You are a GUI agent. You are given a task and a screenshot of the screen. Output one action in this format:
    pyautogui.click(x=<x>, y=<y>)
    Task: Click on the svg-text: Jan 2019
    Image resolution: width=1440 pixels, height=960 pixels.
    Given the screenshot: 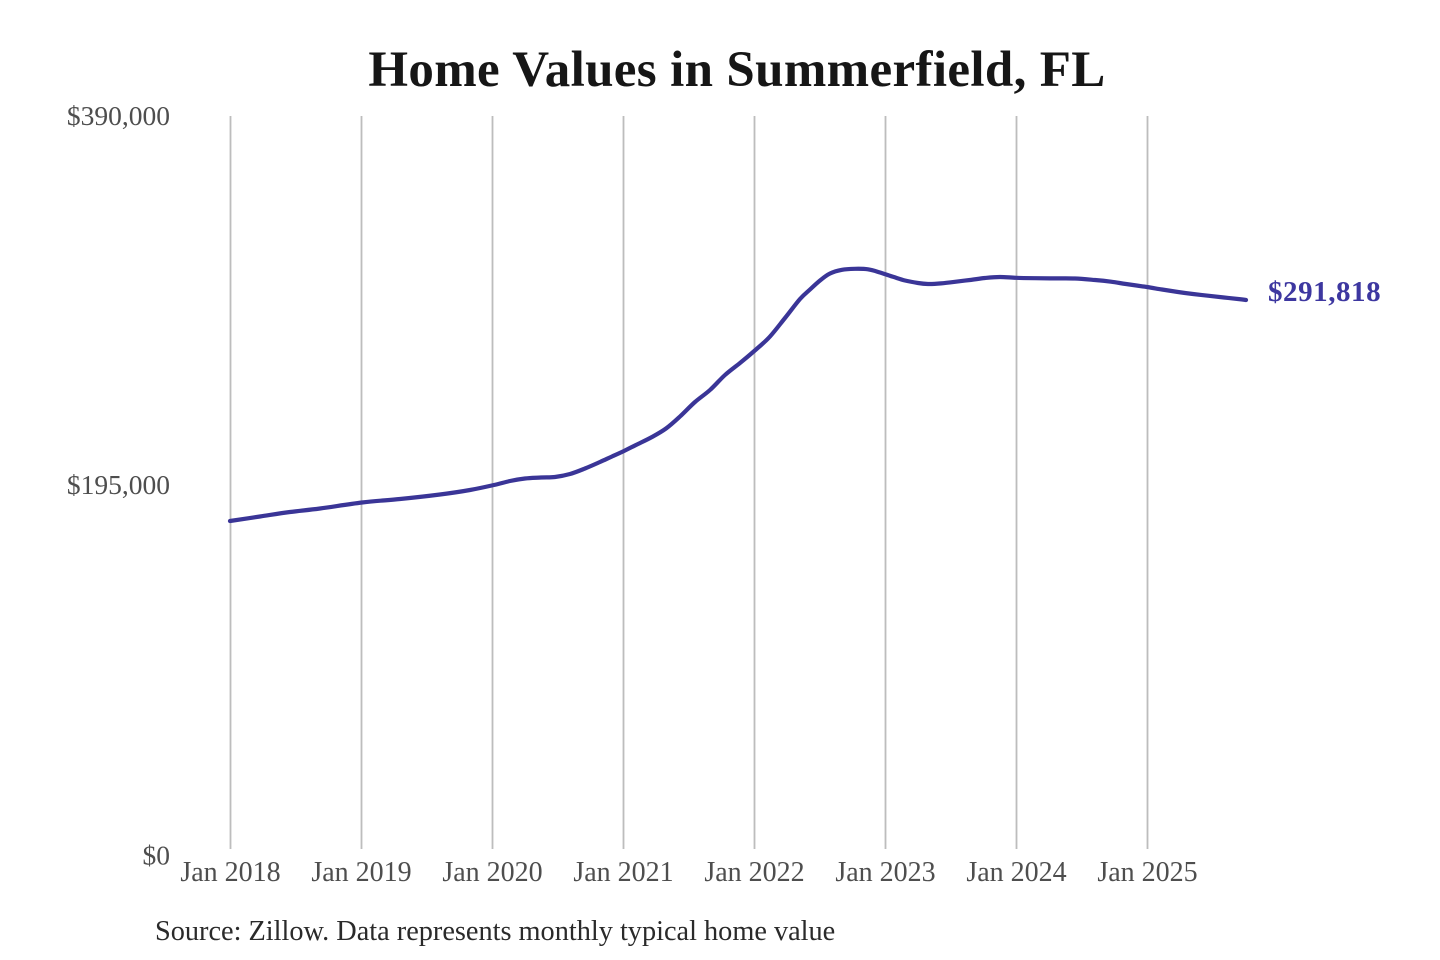 What is the action you would take?
    pyautogui.click(x=361, y=872)
    